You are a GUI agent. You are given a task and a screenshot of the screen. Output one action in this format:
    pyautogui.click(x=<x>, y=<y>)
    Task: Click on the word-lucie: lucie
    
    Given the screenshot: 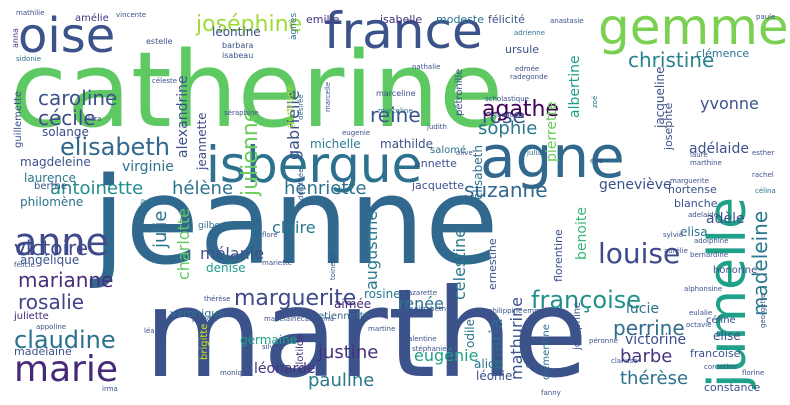 What is the action you would take?
    pyautogui.click(x=642, y=309)
    